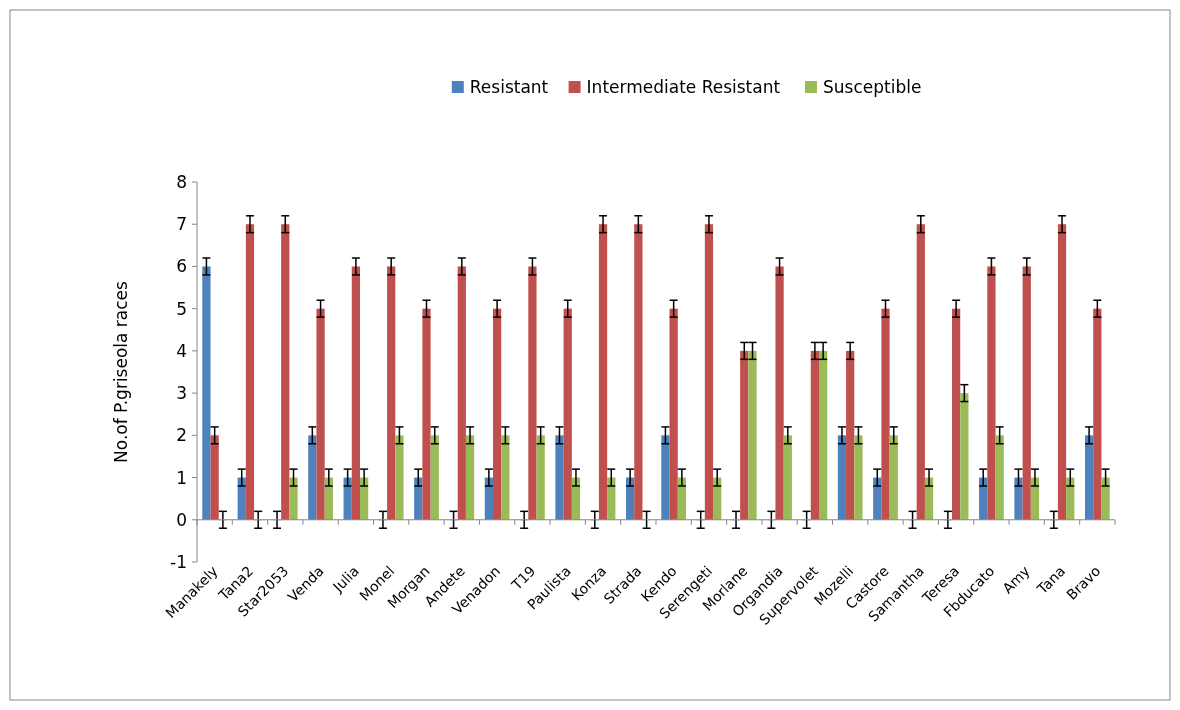  What do you see at coordinates (509, 86) in the screenshot?
I see `legend-label: Resistant` at bounding box center [509, 86].